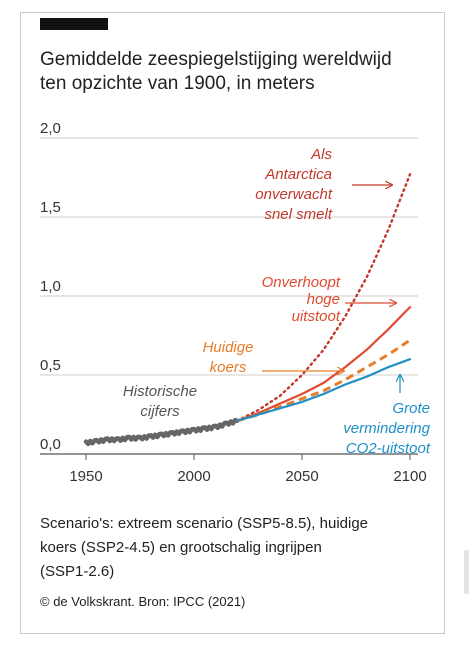  I want to click on series-line-ssp245, so click(323, 380).